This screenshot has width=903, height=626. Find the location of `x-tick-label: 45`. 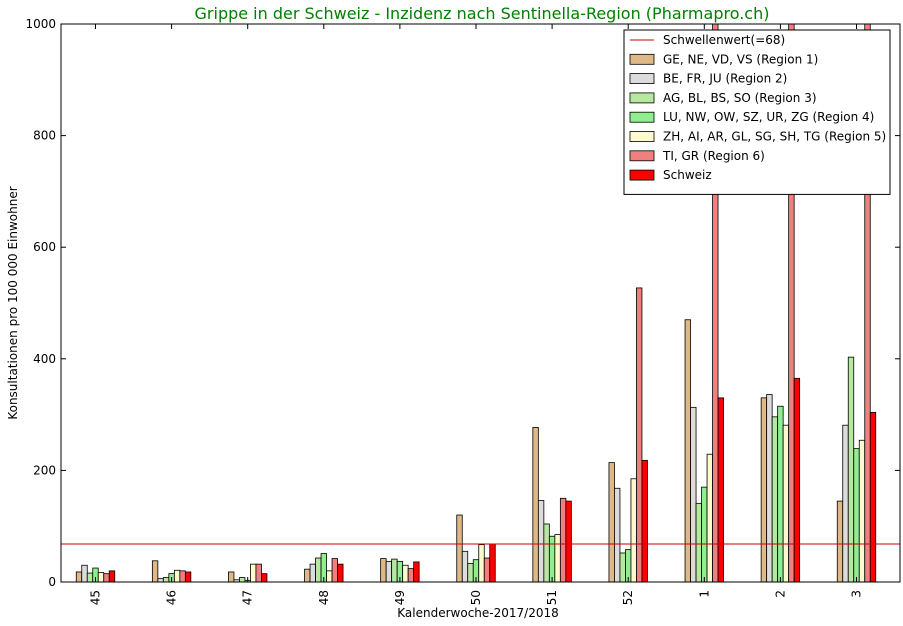

x-tick-label: 45 is located at coordinates (96, 597).